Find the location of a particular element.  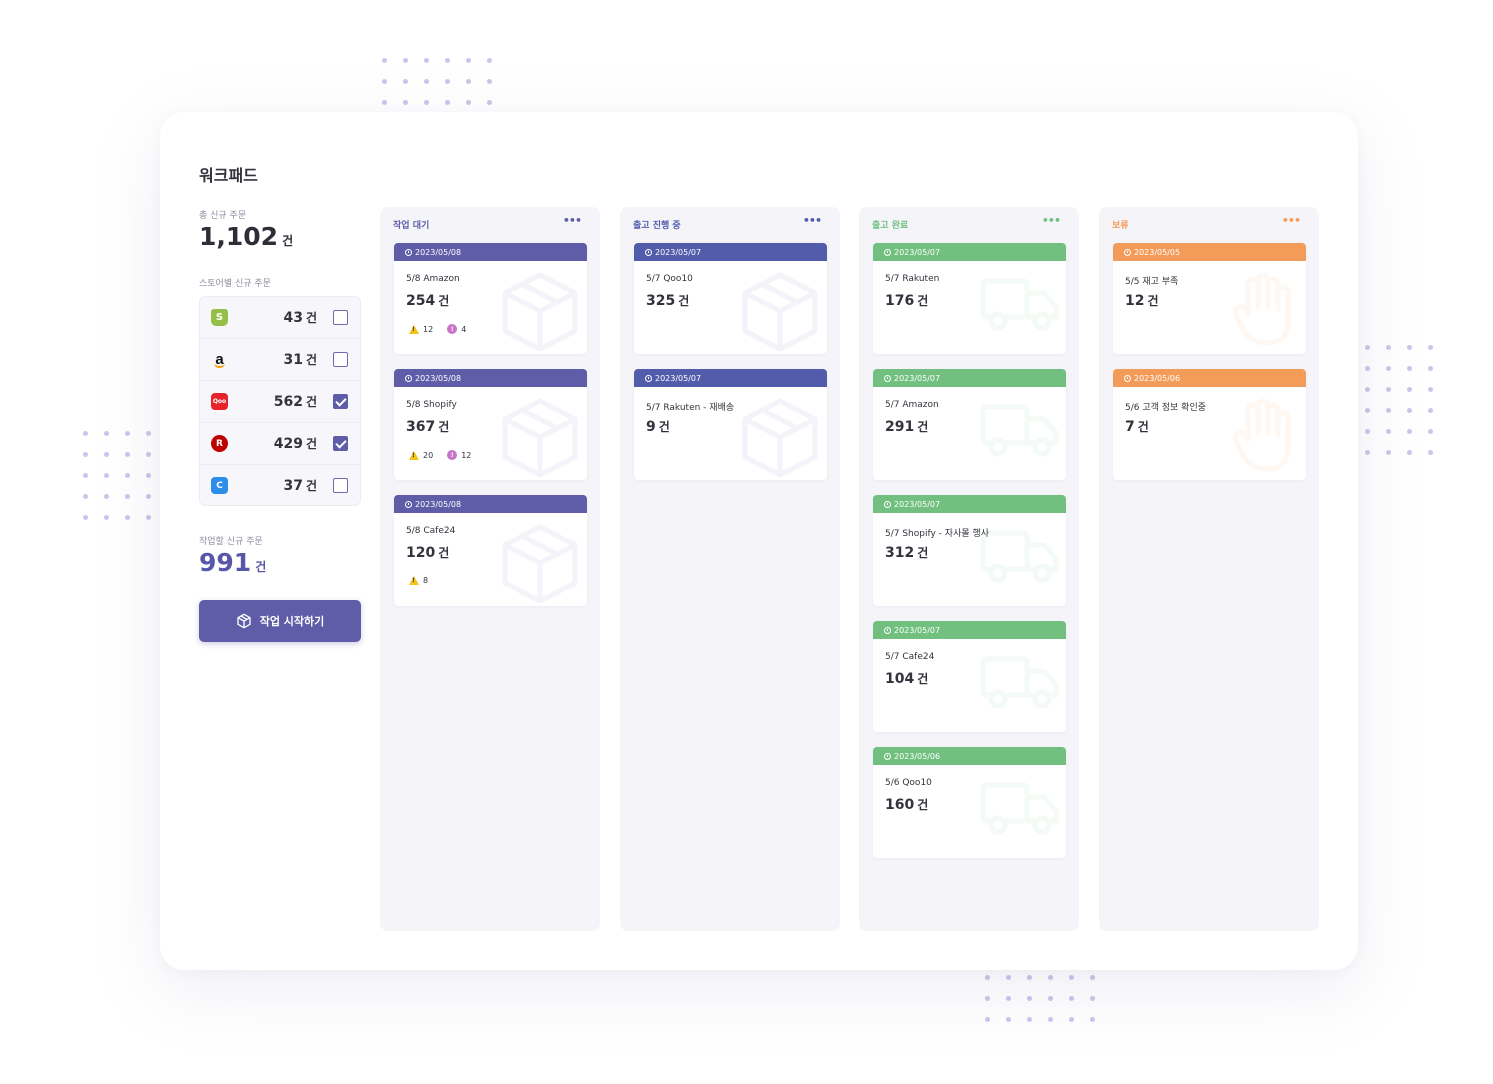

card-date-header: 2023/05/08 is located at coordinates (490, 378).